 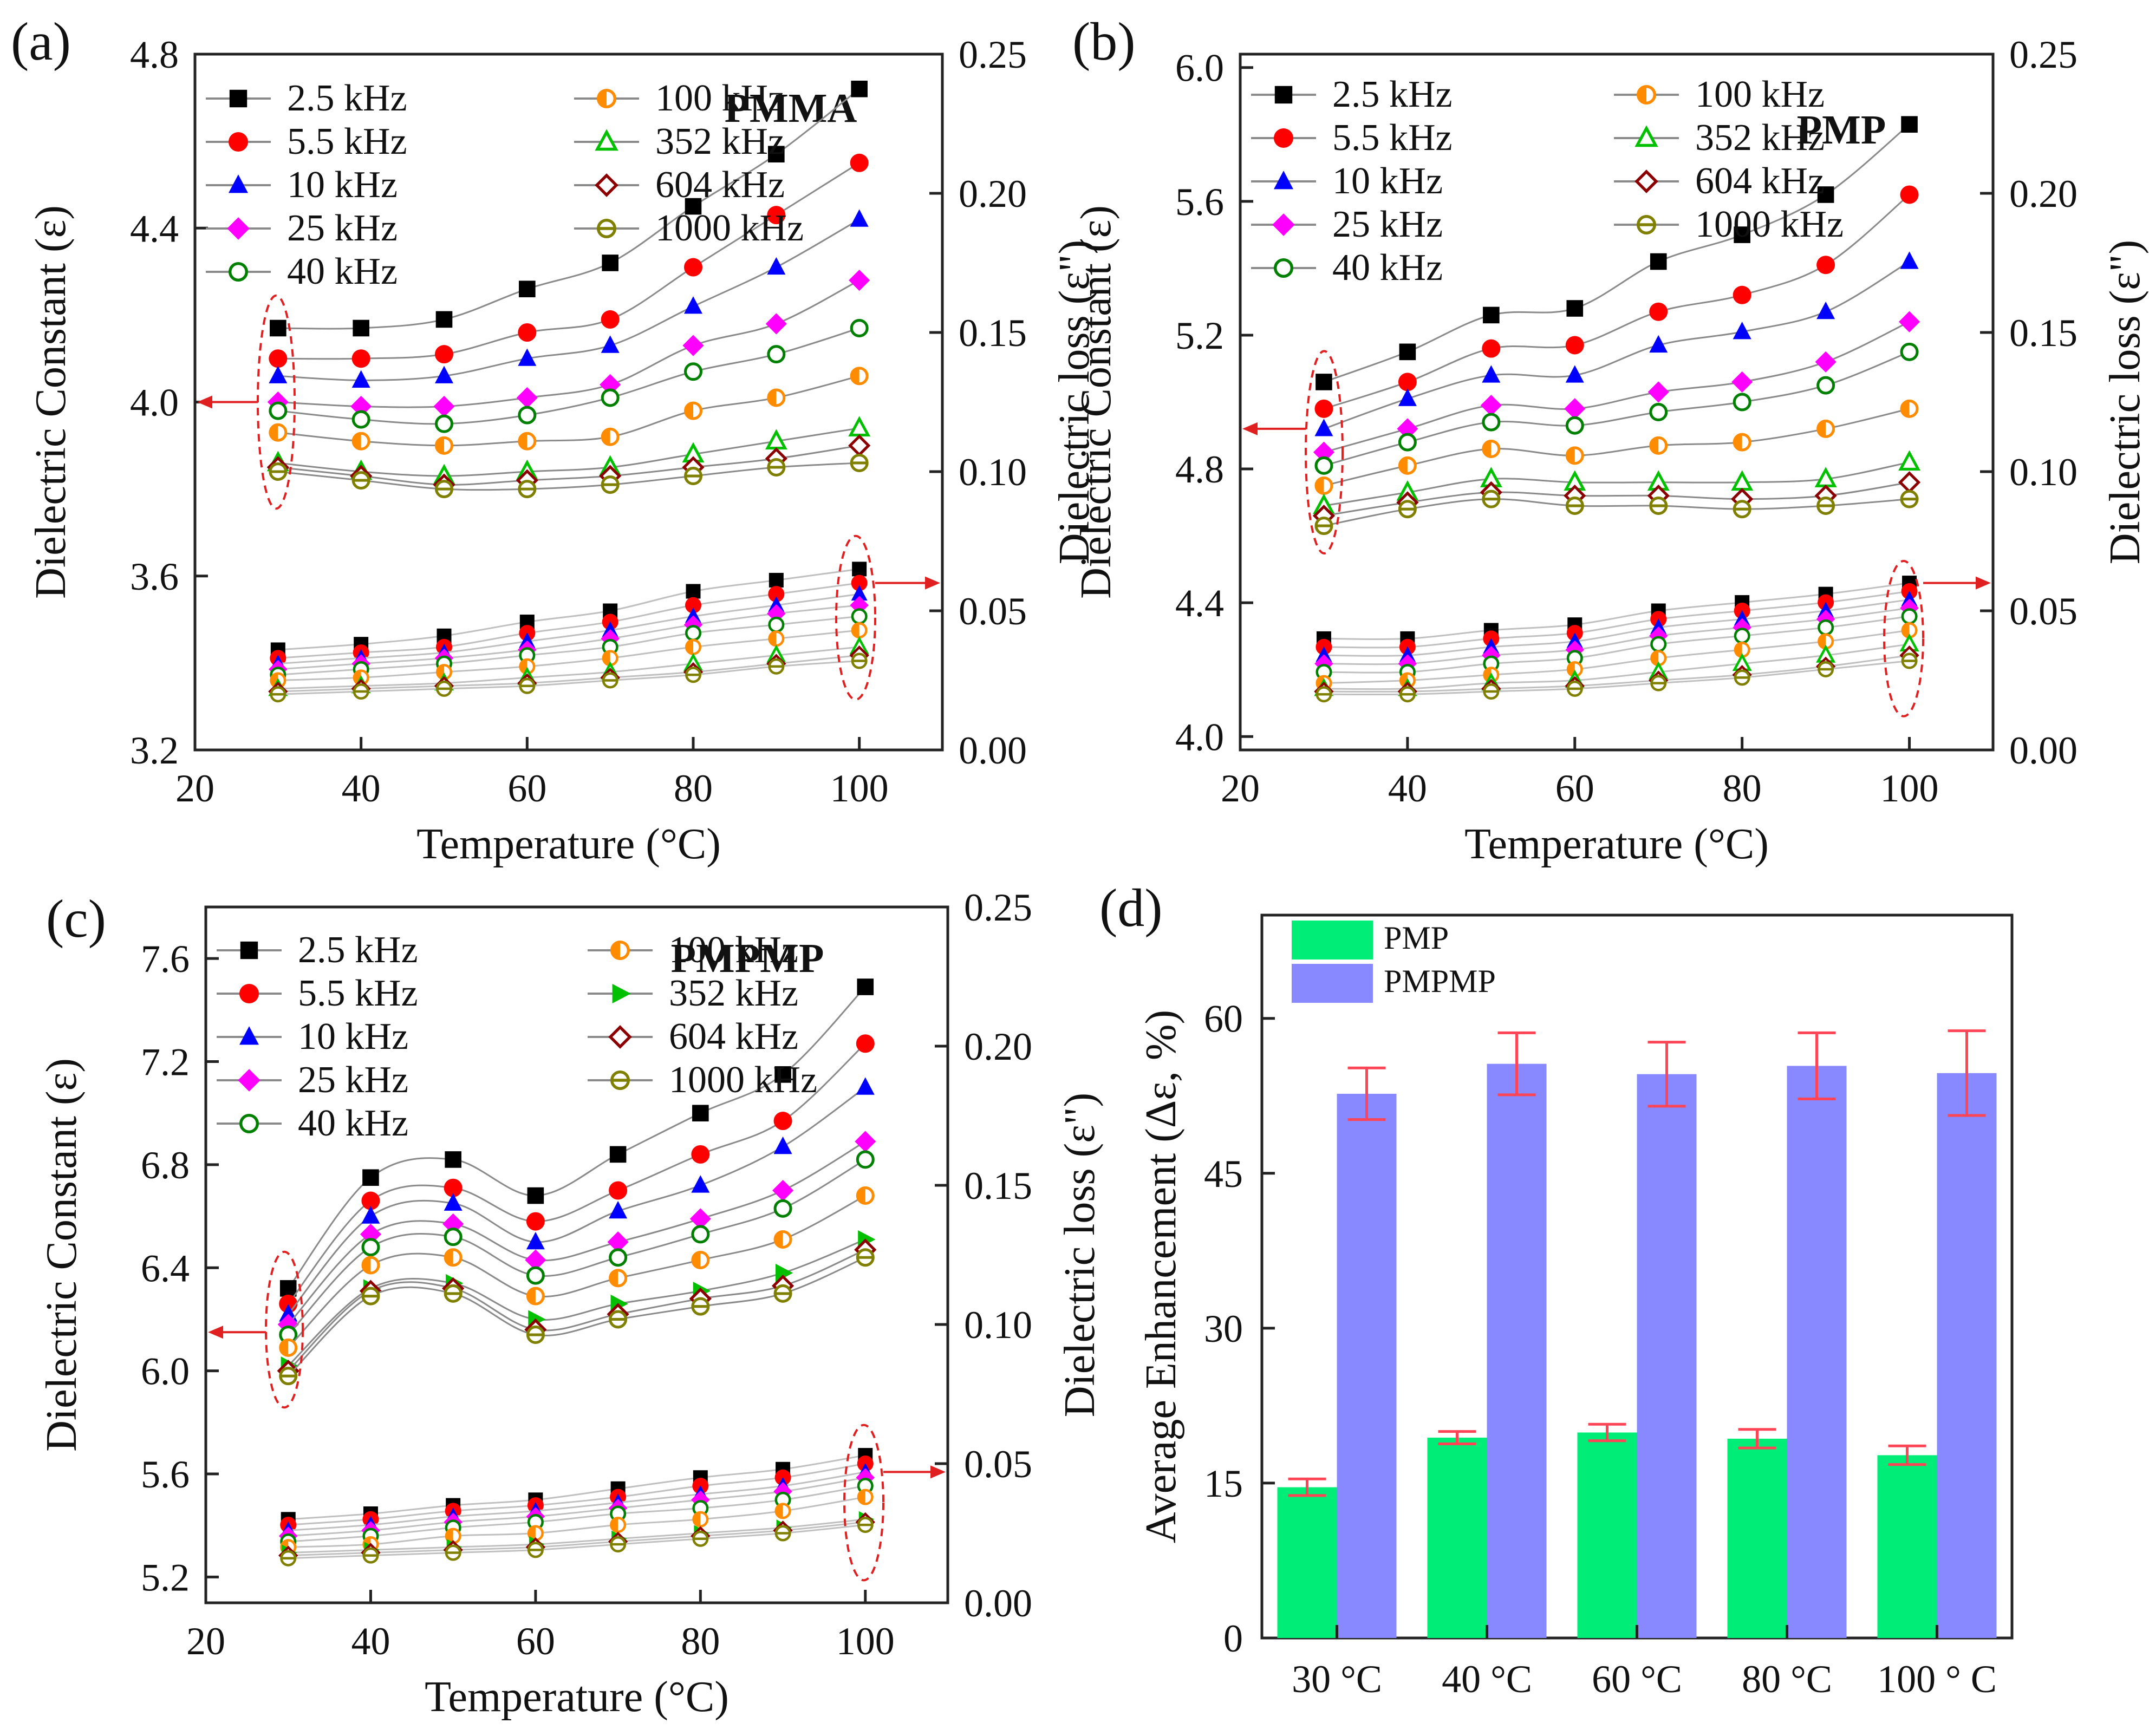 I want to click on plot-frame, so click(x=576, y=1255).